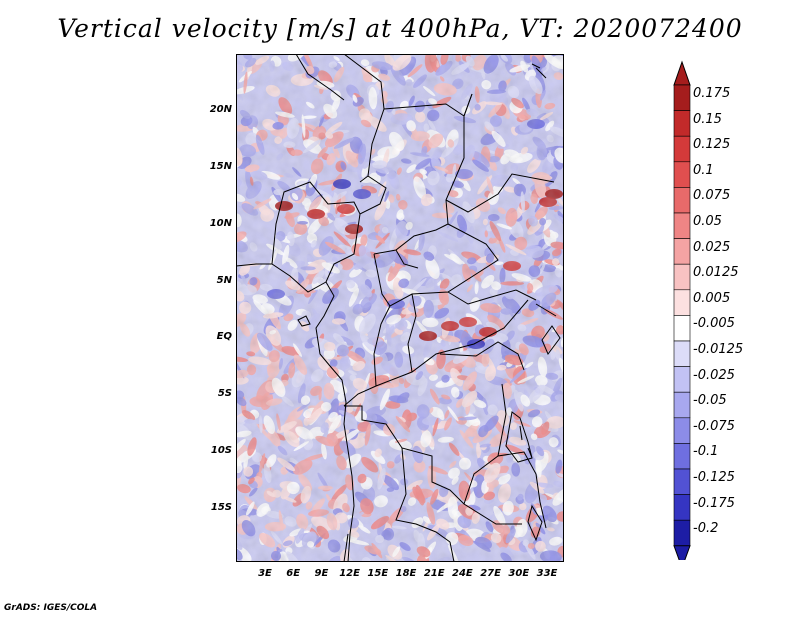  I want to click on colorbar-label: -0.005, so click(714, 324).